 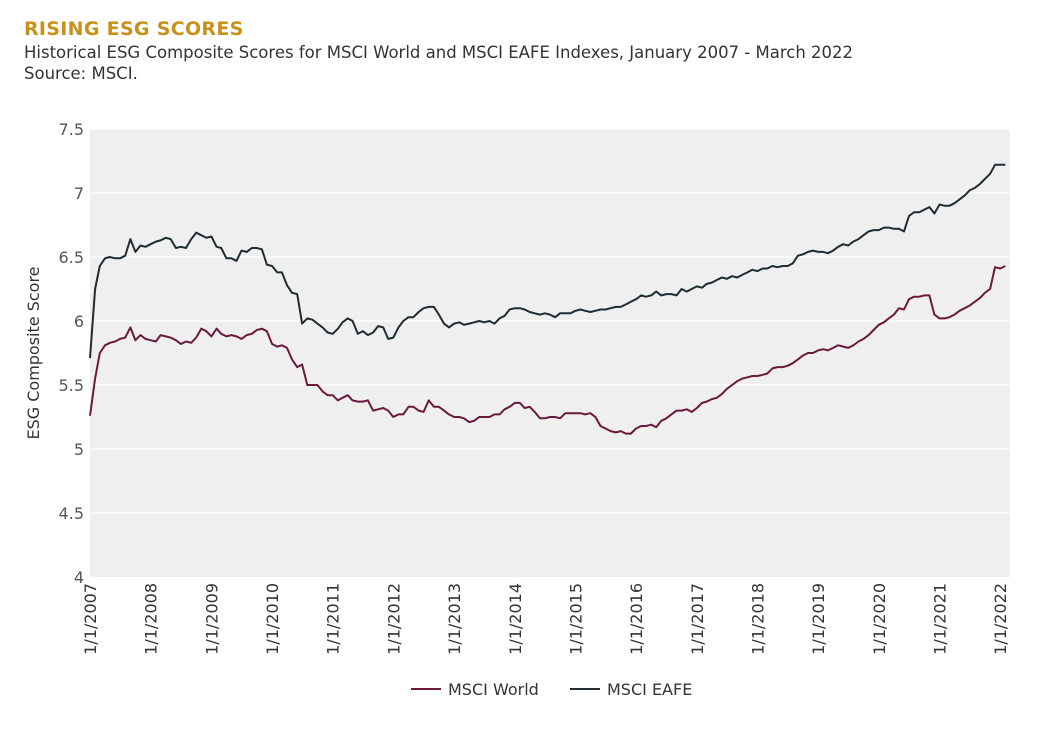 I want to click on x-tick-label: 1/1/2008, so click(x=151, y=619).